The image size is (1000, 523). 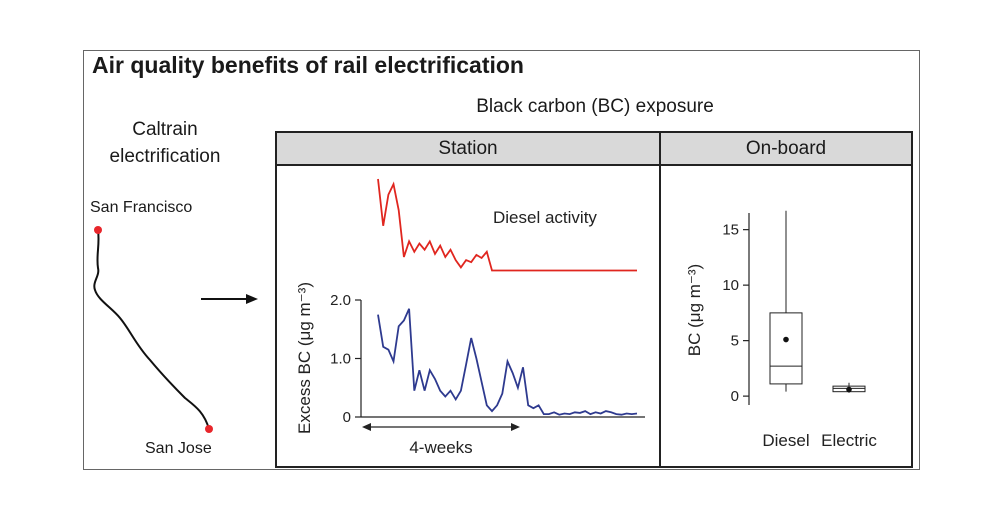 What do you see at coordinates (165, 129) in the screenshot?
I see `caltrain-label-line1: Caltrain` at bounding box center [165, 129].